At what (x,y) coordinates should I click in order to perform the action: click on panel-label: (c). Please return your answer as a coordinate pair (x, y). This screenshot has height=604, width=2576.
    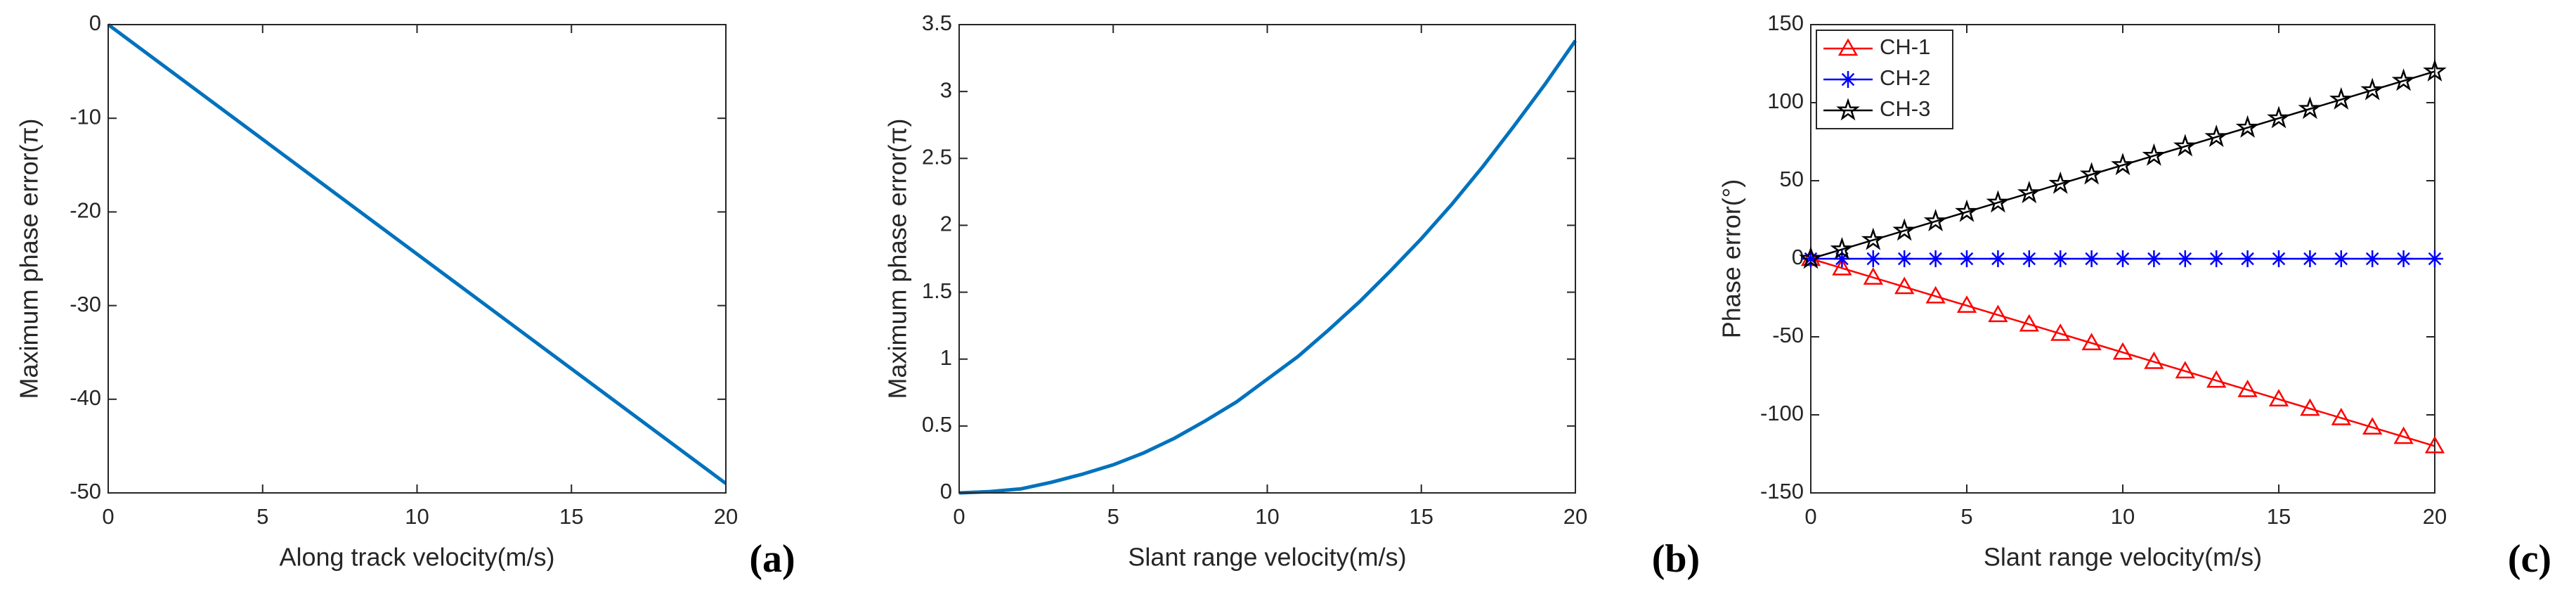
    Looking at the image, I should click on (2529, 559).